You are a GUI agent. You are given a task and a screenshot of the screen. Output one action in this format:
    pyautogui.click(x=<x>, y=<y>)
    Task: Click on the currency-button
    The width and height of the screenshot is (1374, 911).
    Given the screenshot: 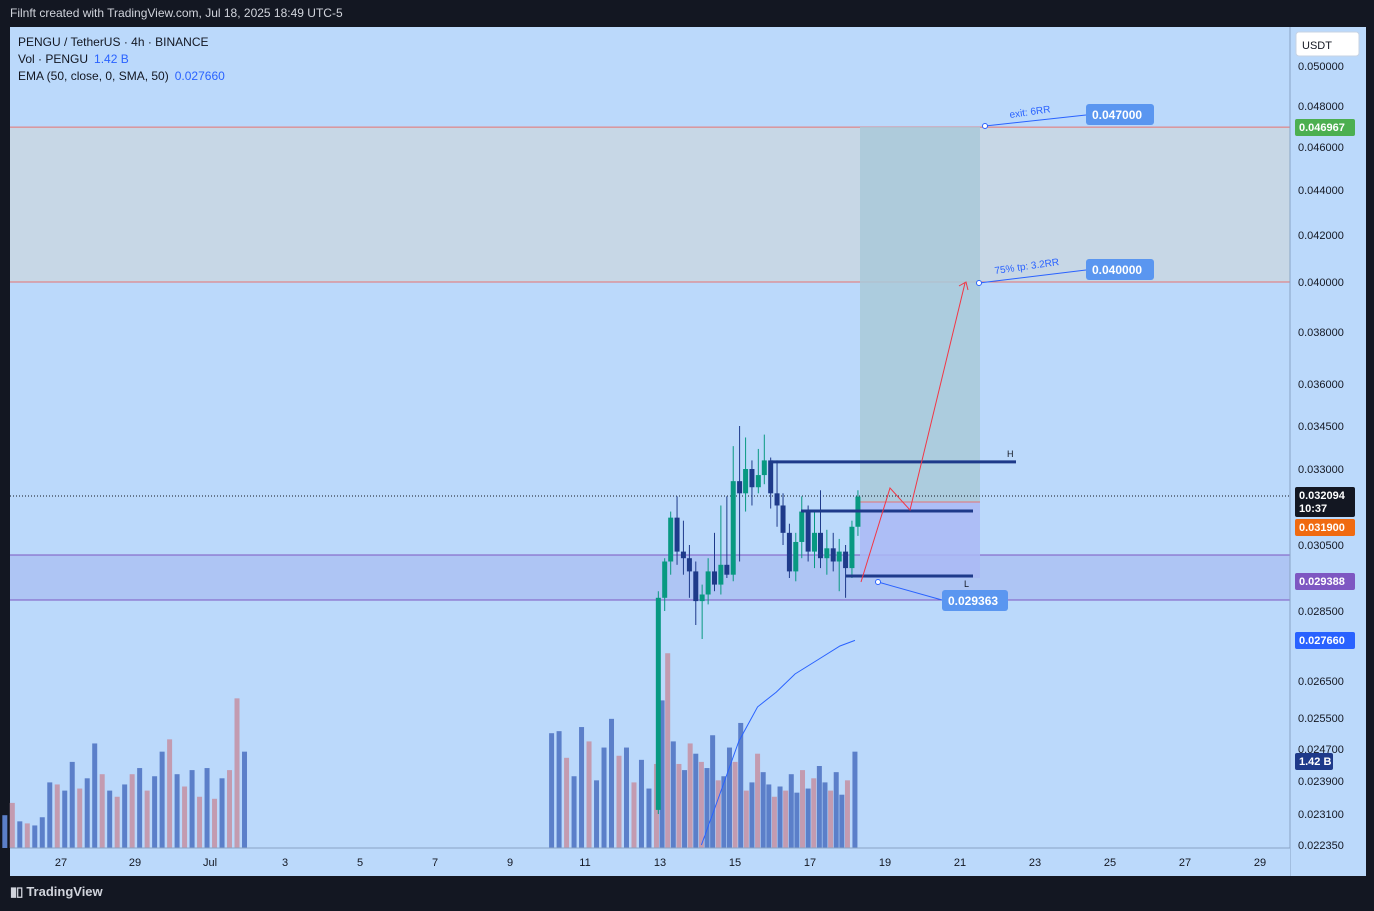 What is the action you would take?
    pyautogui.click(x=1327, y=44)
    